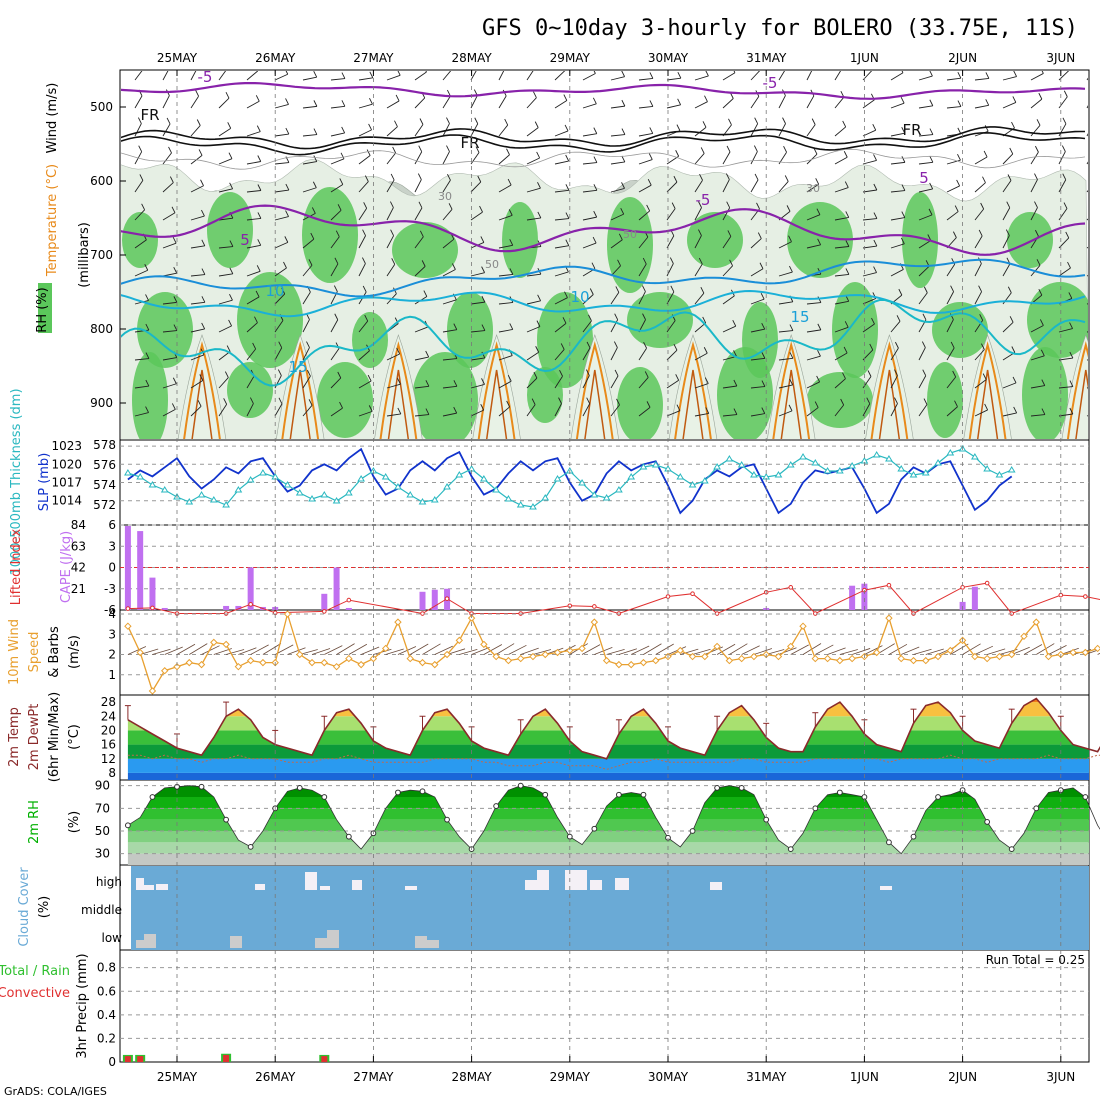 The height and width of the screenshot is (1100, 1100). What do you see at coordinates (610, 908) in the screenshot?
I see `cloud-background` at bounding box center [610, 908].